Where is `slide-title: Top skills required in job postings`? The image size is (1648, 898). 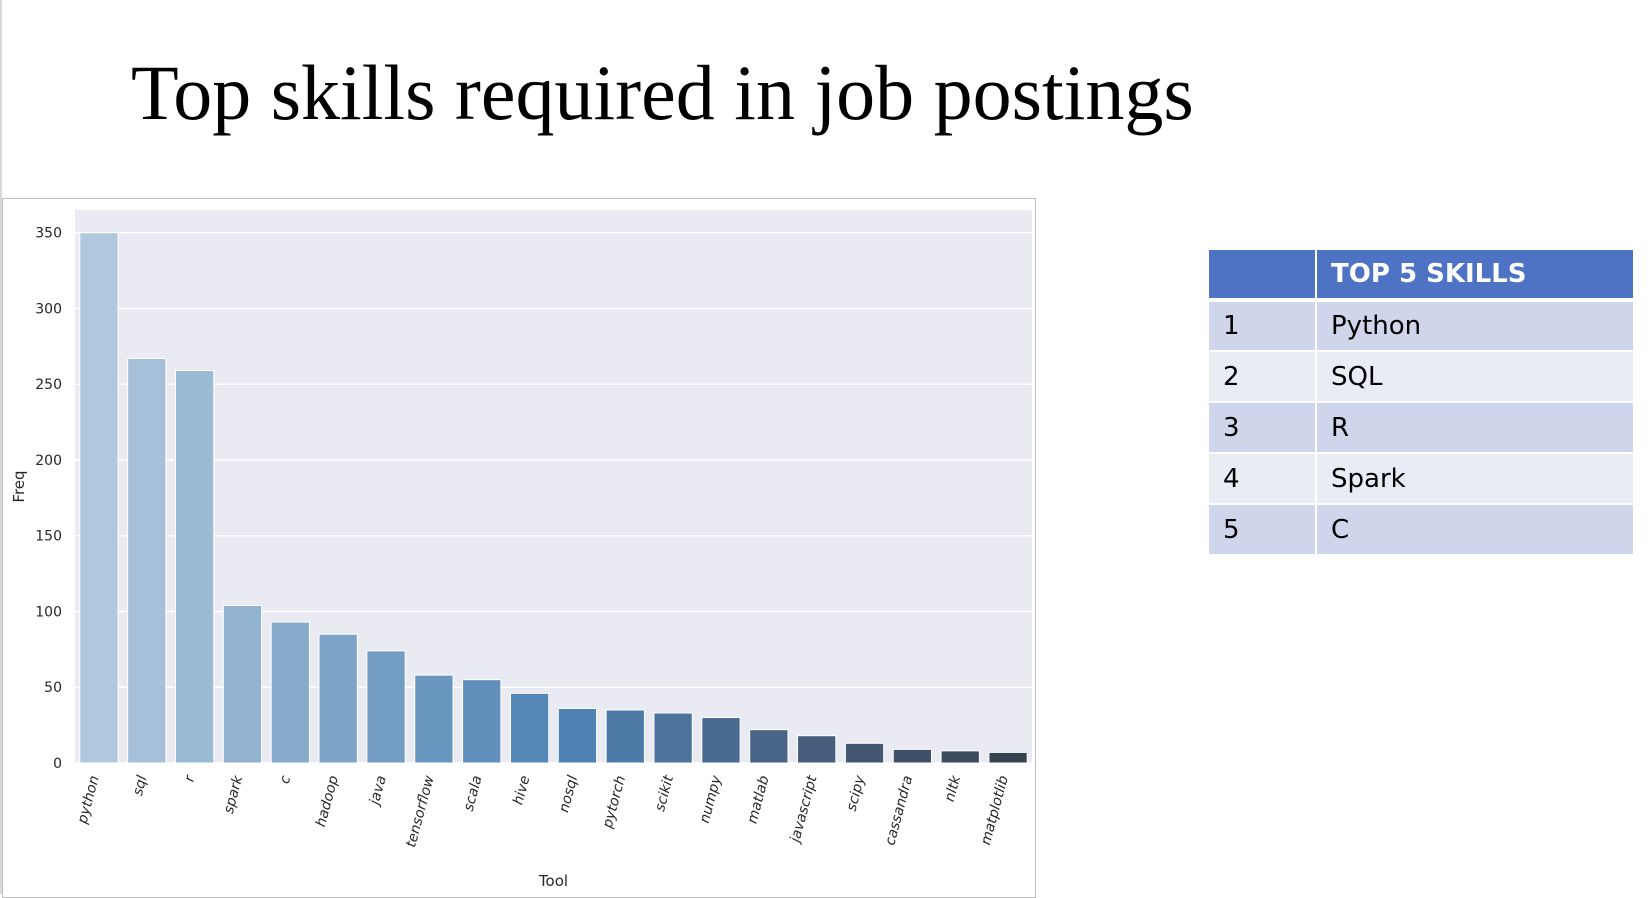
slide-title: Top skills required in job postings is located at coordinates (662, 92).